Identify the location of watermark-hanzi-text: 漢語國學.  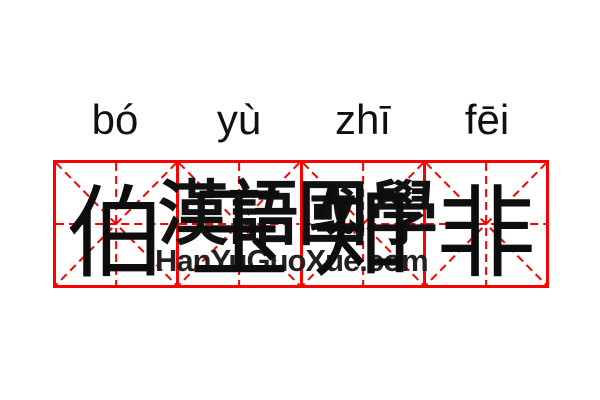
(298, 213).